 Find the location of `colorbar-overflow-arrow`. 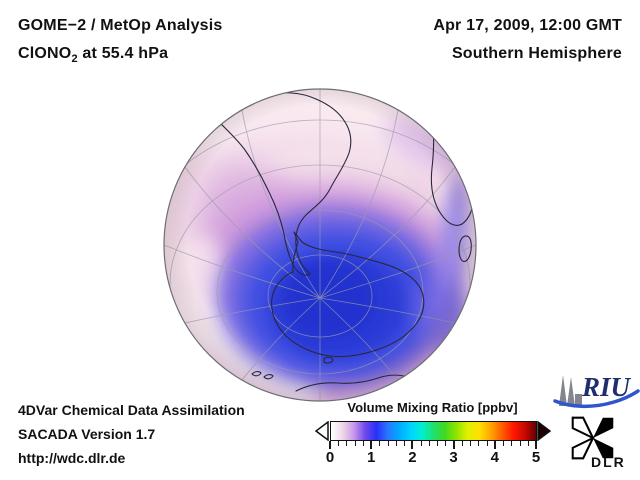

colorbar-overflow-arrow is located at coordinates (544, 431).